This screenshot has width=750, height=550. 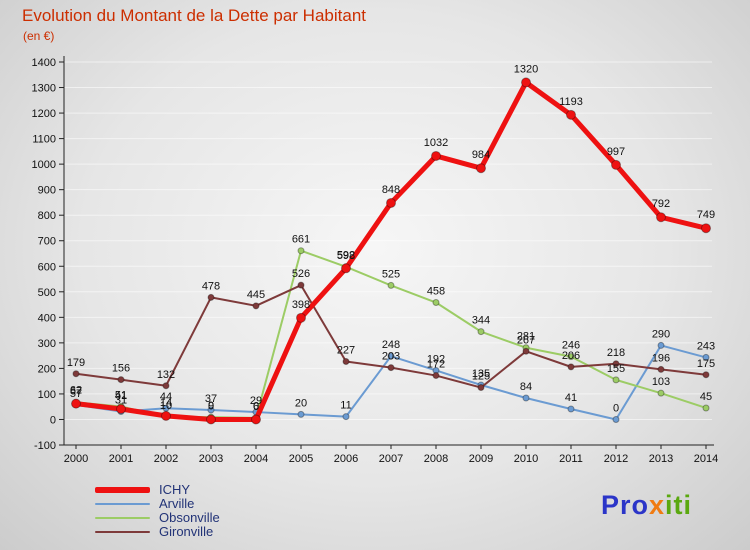 I want to click on svg-text: 196, so click(x=661, y=358).